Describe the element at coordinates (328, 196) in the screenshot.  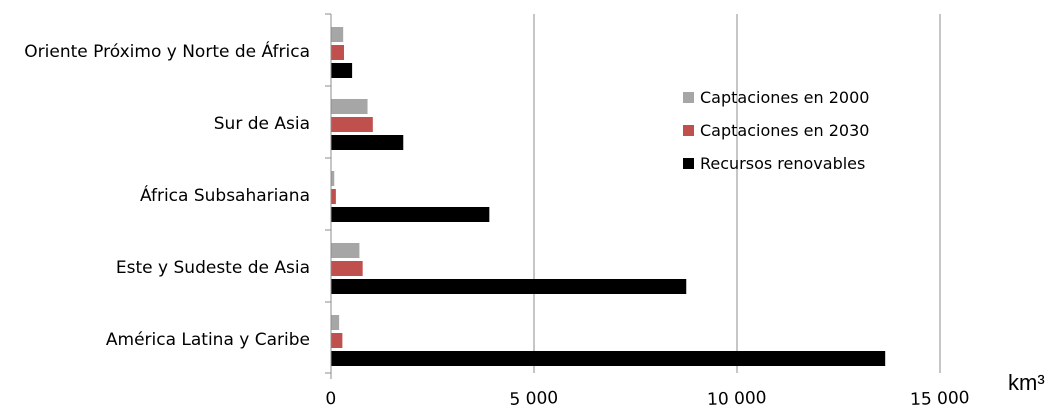
I see `axes` at that location.